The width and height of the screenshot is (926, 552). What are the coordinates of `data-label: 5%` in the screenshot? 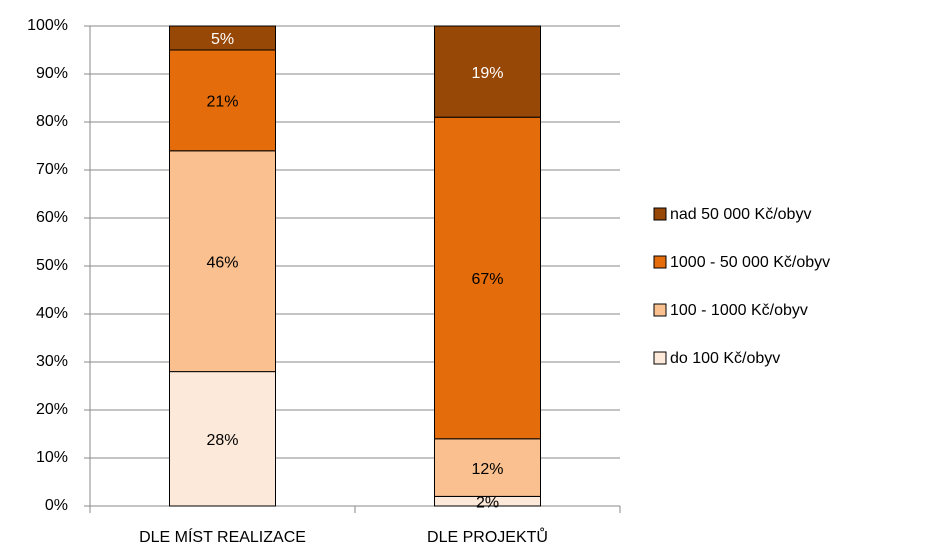 It's located at (222, 39).